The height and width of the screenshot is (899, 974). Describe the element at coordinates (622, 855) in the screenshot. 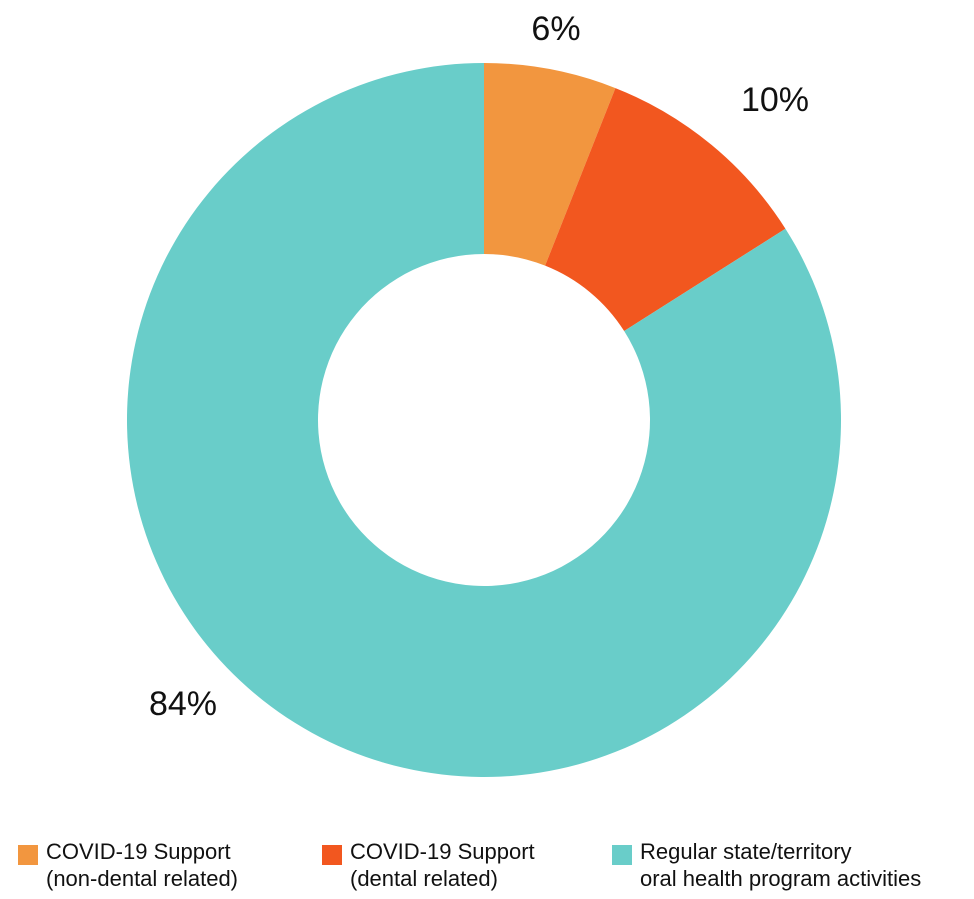

I see `legend-swatch-regular` at that location.